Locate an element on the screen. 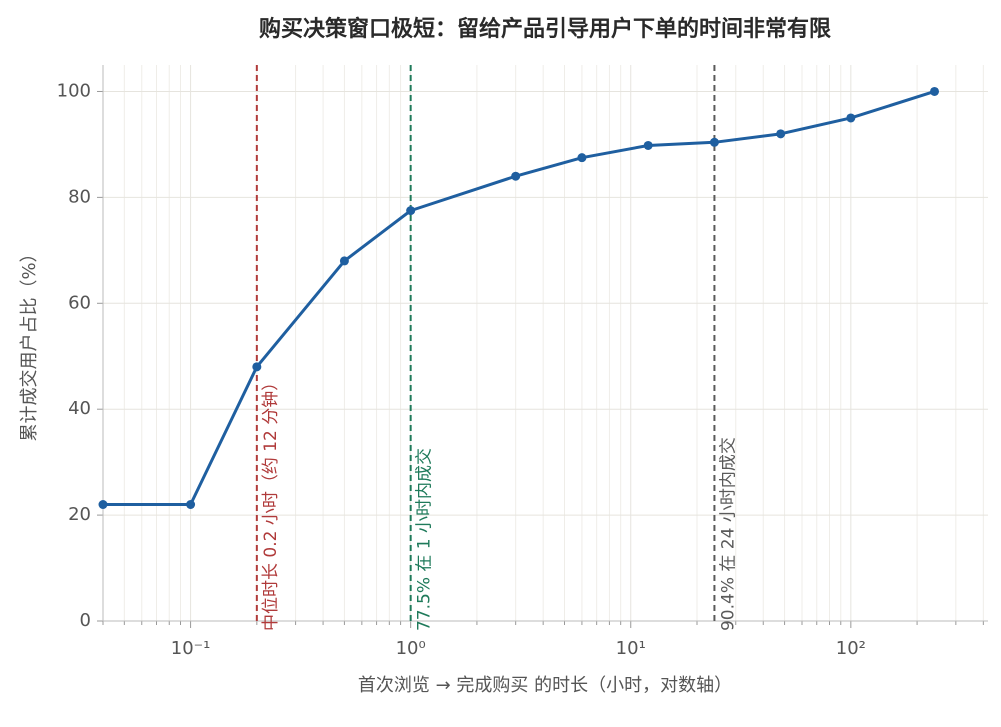 Image resolution: width=1001 pixels, height=727 pixels. y-tick-label: 0 is located at coordinates (85, 620).